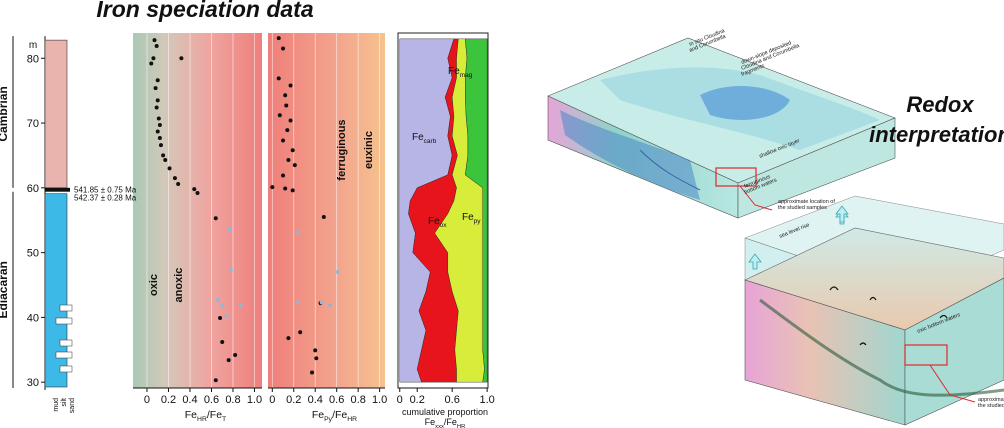 The width and height of the screenshot is (1004, 428). Describe the element at coordinates (816, 168) in the screenshot. I see `block-side` at that location.